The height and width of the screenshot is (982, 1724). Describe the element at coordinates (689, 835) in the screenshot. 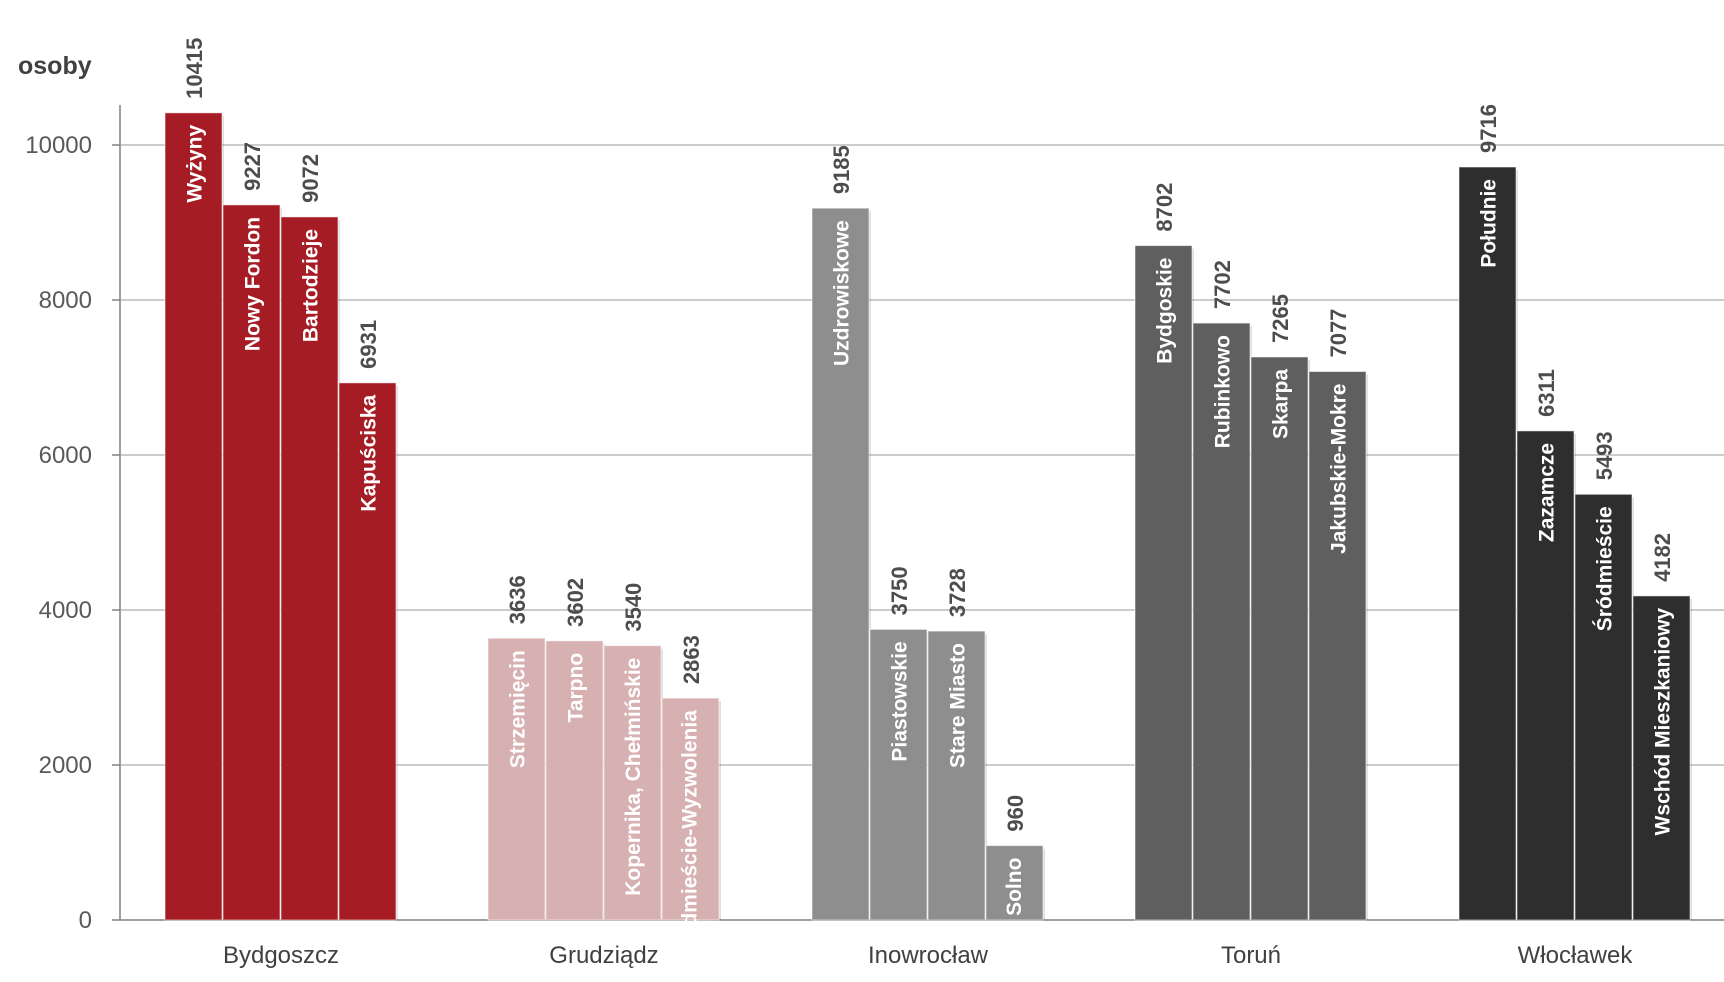

I see `bar-category-label: Śródmieście-Wyzwolenia` at that location.